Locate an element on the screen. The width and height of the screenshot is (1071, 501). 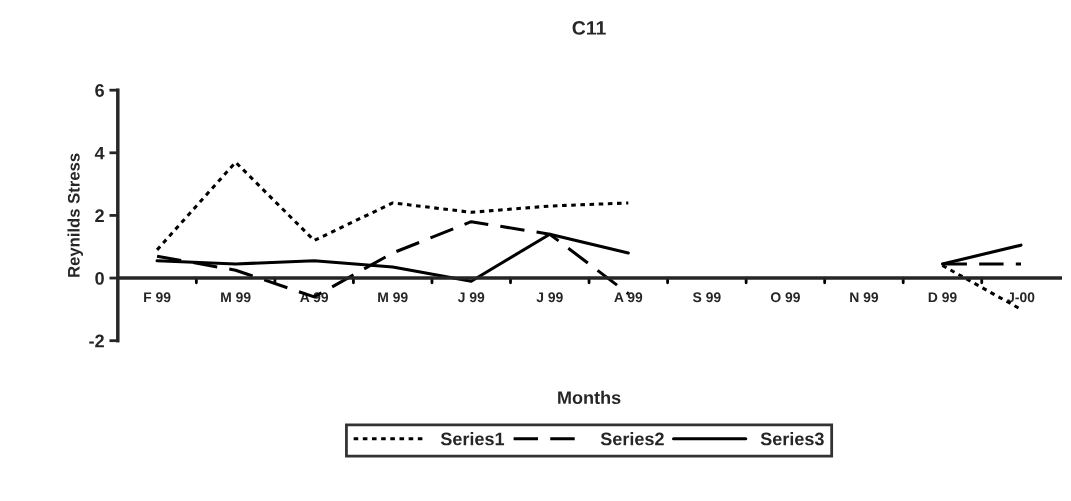
x-tick-label: O 99 is located at coordinates (785, 297).